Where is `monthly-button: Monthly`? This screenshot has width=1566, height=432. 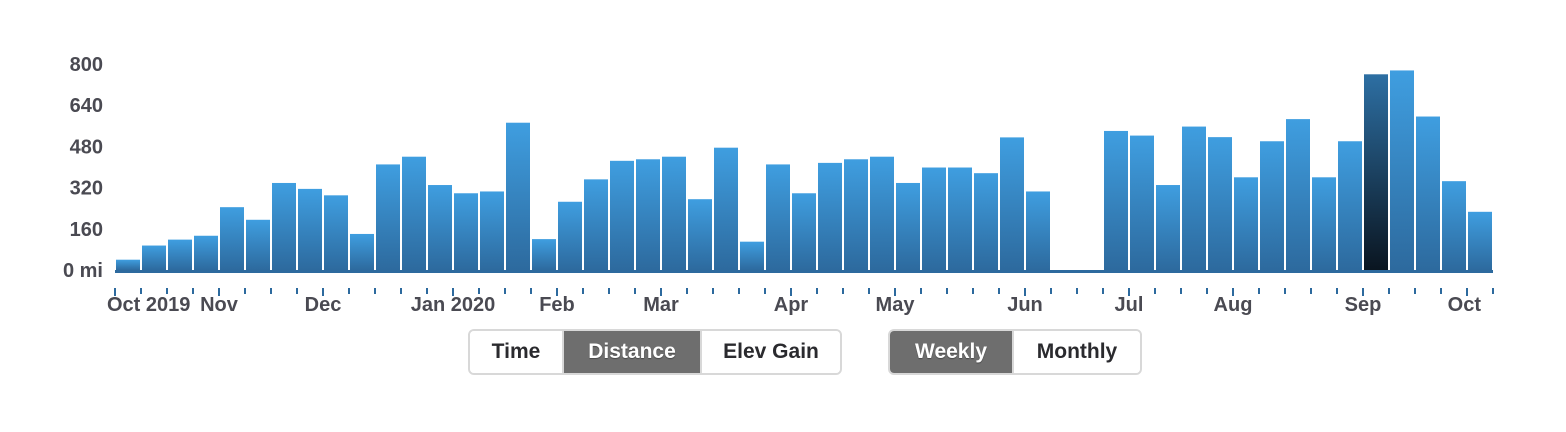 monthly-button: Monthly is located at coordinates (1076, 352).